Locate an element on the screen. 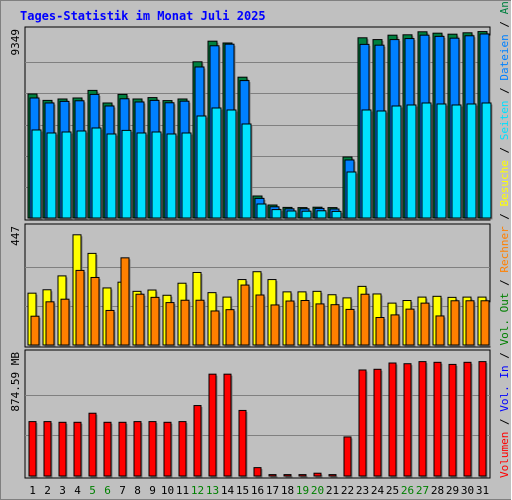  panel-visits-max-label: 447 is located at coordinates (15, 236).